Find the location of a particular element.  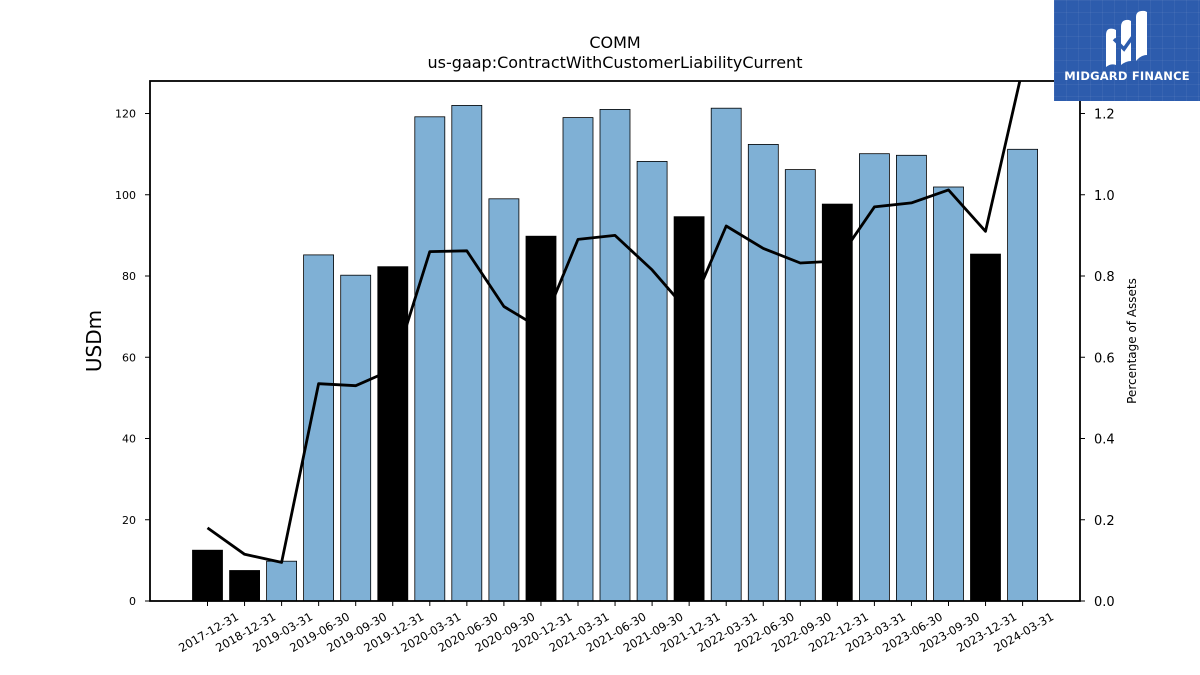

y2-tick-label-0.0: 0.0 is located at coordinates (1104, 602).